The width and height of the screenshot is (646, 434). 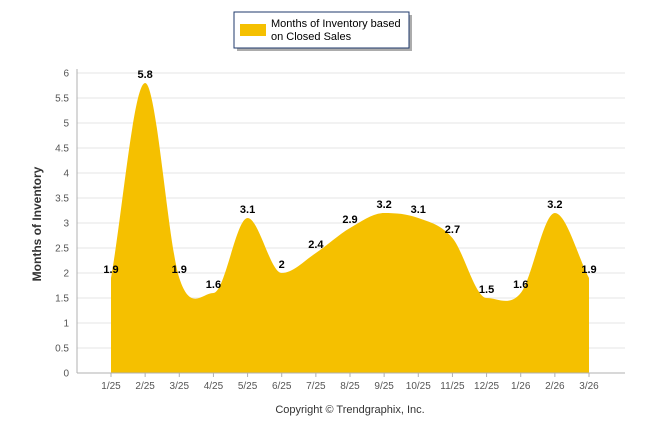 I want to click on y-tick-label: 3, so click(x=66, y=224).